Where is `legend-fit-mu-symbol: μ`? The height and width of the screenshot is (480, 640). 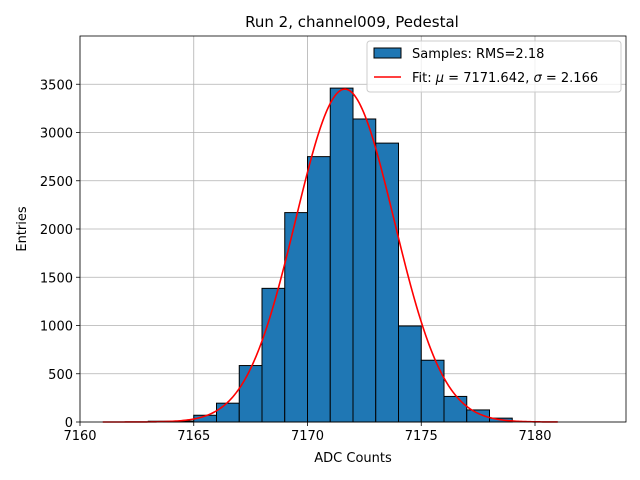
legend-fit-mu-symbol: μ is located at coordinates (439, 78).